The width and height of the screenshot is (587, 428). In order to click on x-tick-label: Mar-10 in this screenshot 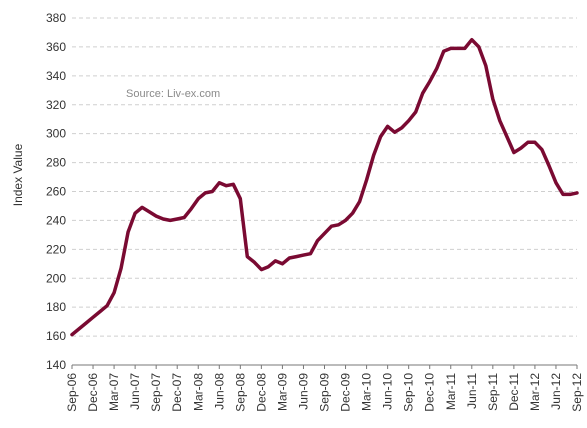, I will do `click(367, 392)`.